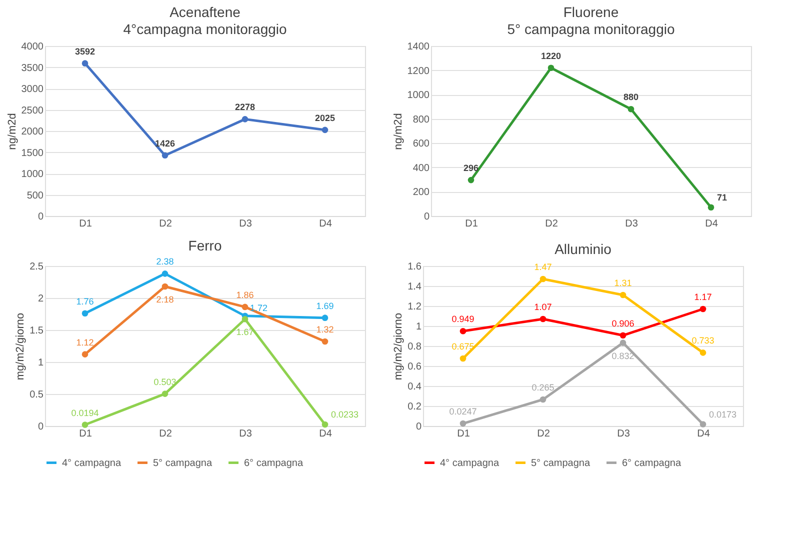  I want to click on data-label: 2.18, so click(165, 299).